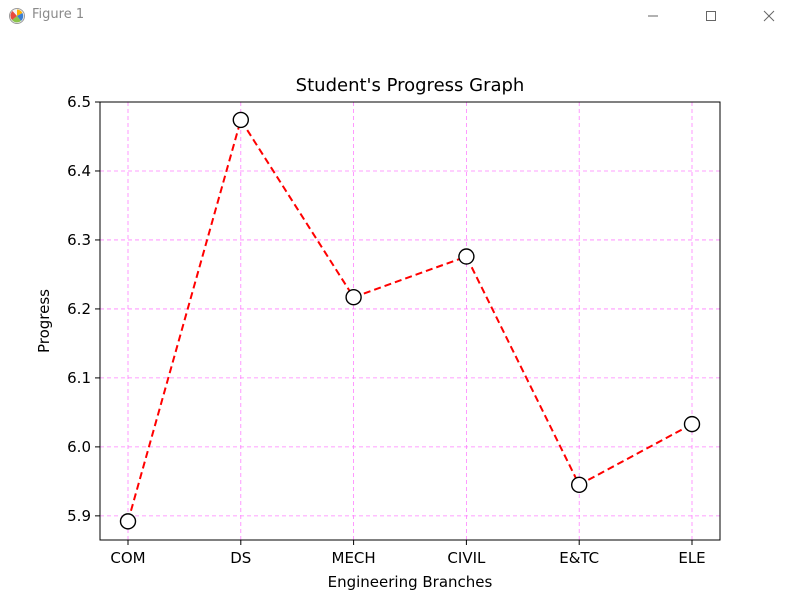 The height and width of the screenshot is (600, 800). Describe the element at coordinates (410, 582) in the screenshot. I see `x-axis-label: Engineering Branches` at that location.